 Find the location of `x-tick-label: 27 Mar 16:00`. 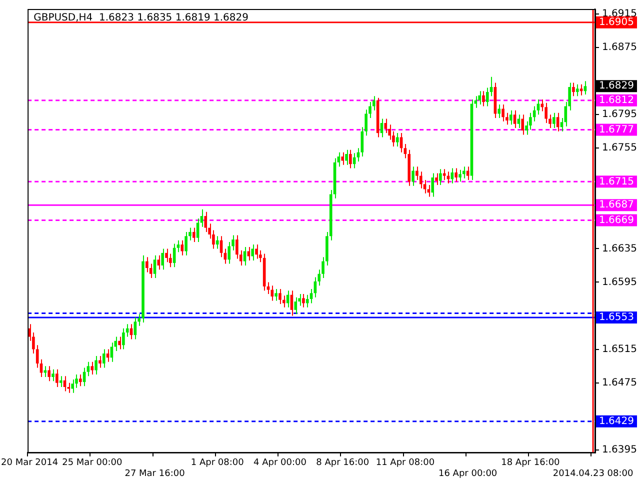

x-tick-label: 27 Mar 16:00 is located at coordinates (155, 473).